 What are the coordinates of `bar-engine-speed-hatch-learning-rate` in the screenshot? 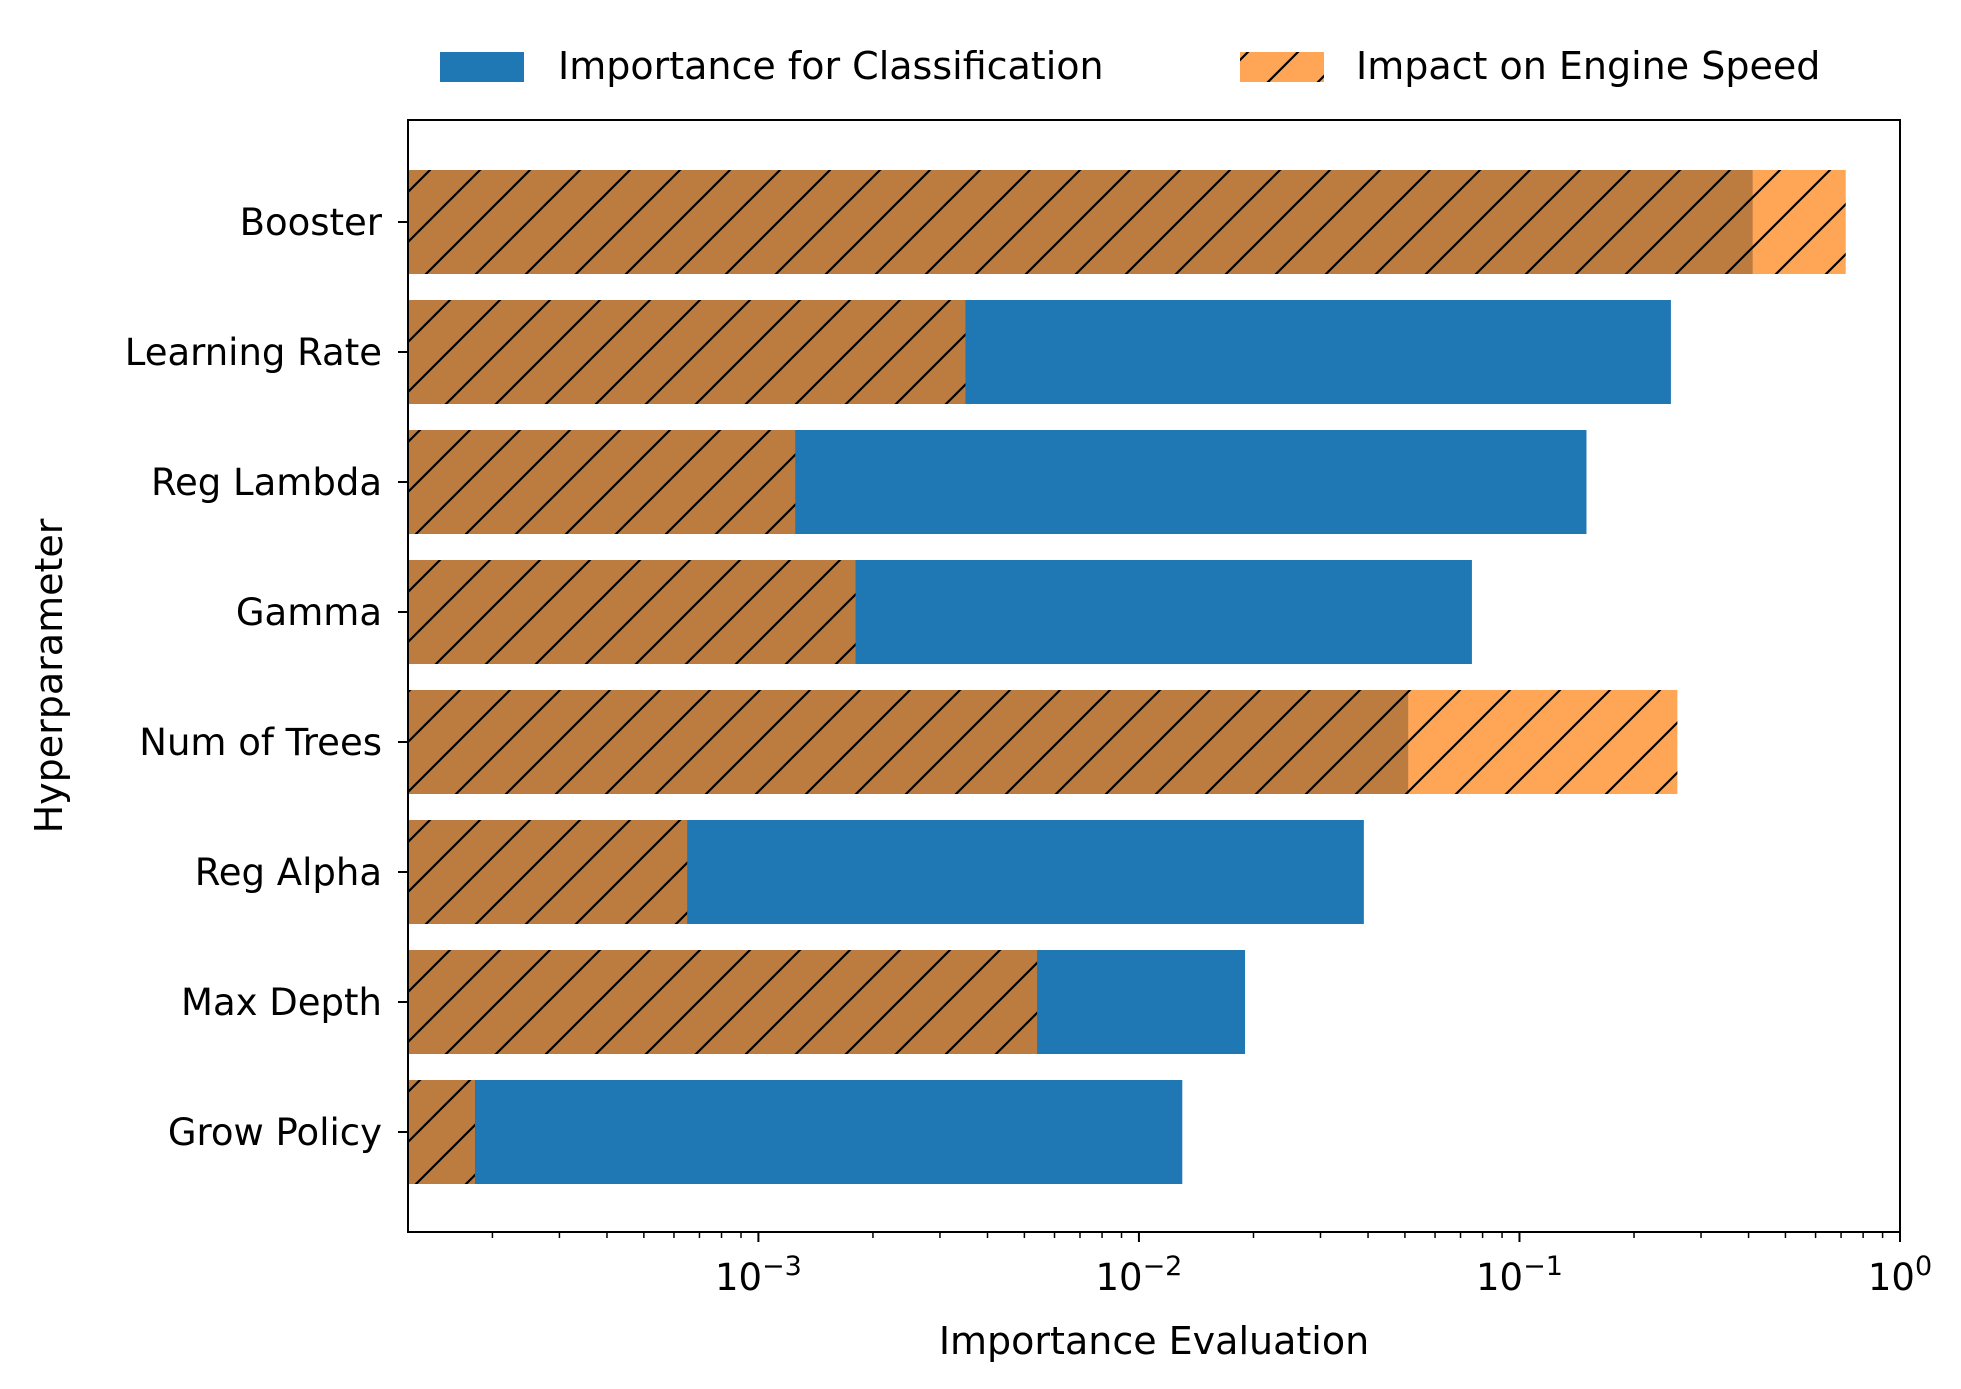 It's located at (687, 352).